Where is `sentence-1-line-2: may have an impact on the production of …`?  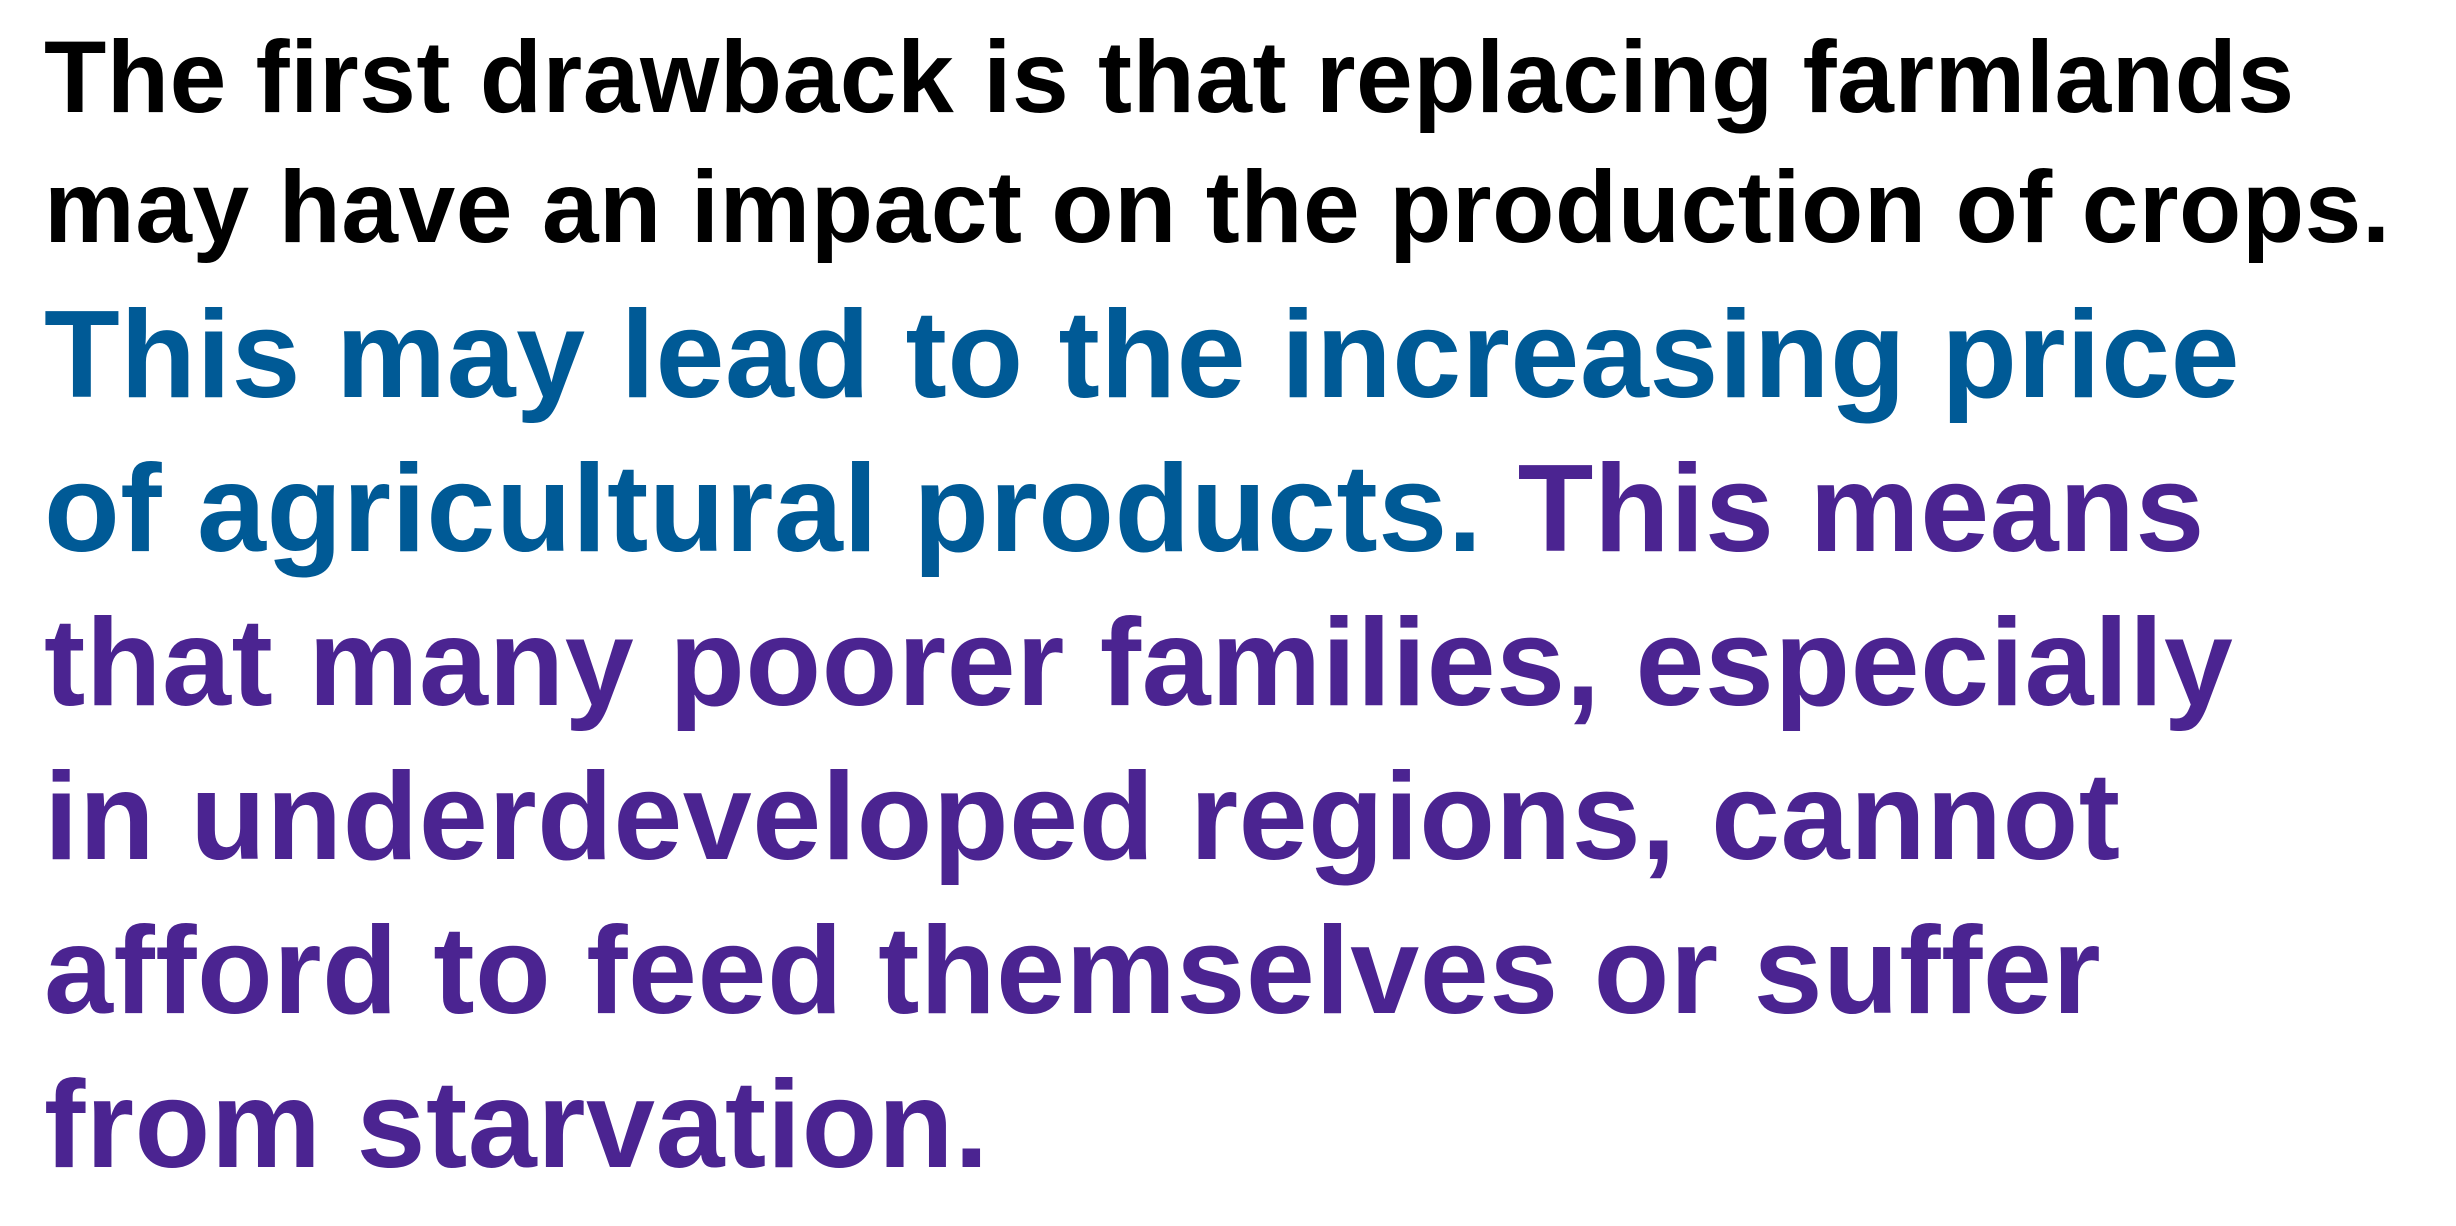 sentence-1-line-2: may have an impact on the production of … is located at coordinates (1217, 207).